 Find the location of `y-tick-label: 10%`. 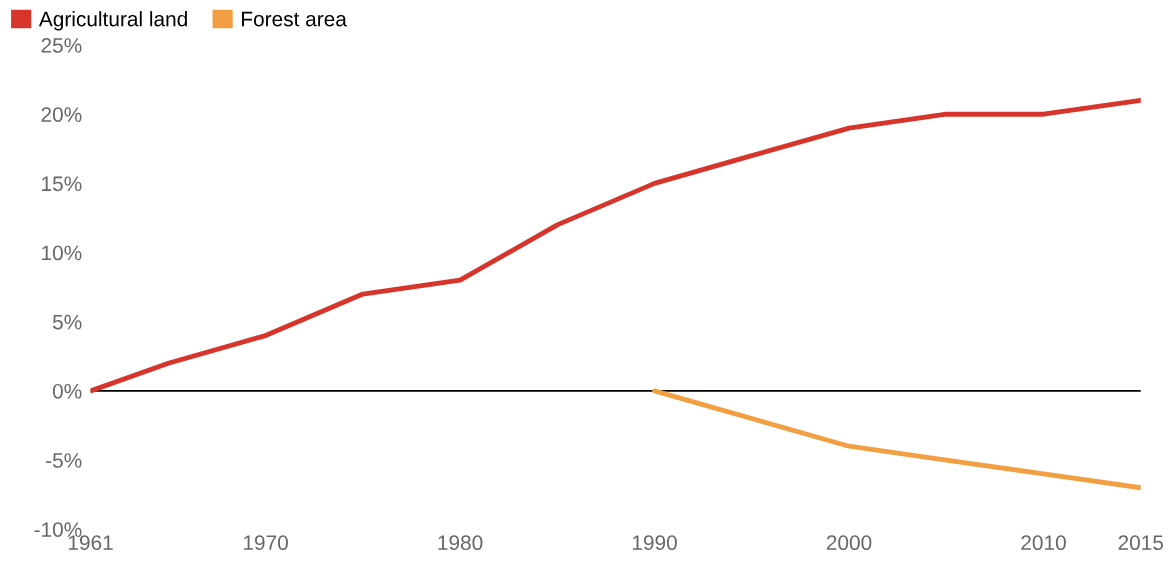

y-tick-label: 10% is located at coordinates (62, 253).